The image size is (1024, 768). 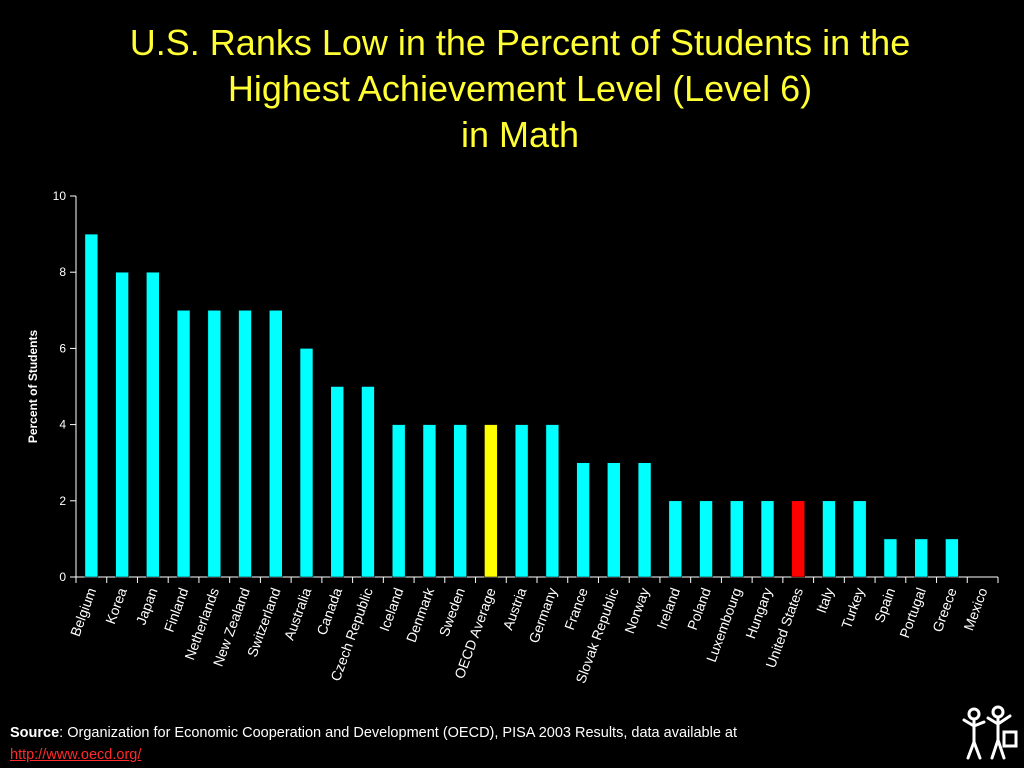 What do you see at coordinates (737, 539) in the screenshot?
I see `bar-luxembourg` at bounding box center [737, 539].